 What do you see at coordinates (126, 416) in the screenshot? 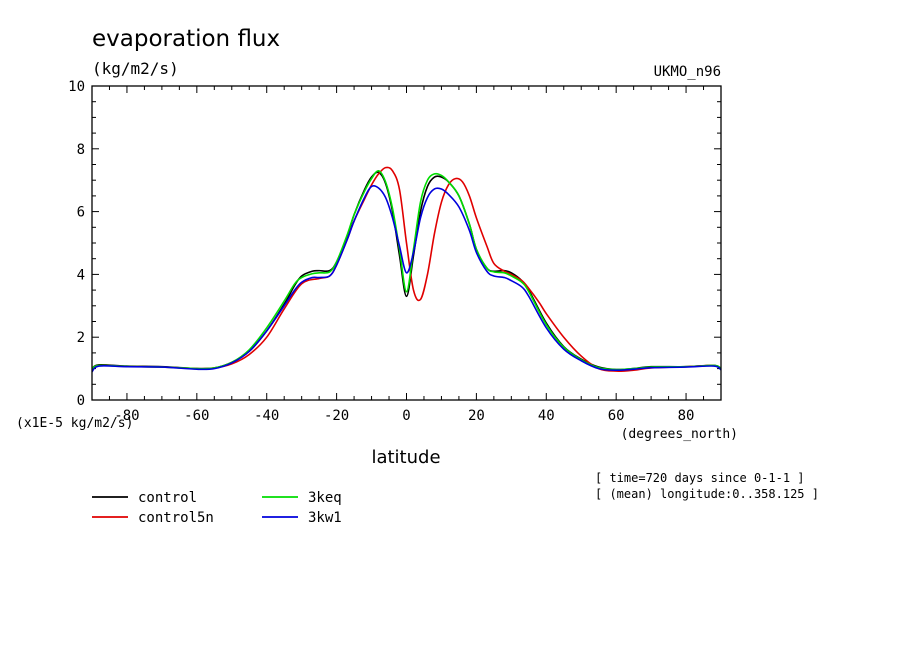
I see `x-tick-label: -80` at bounding box center [126, 416].